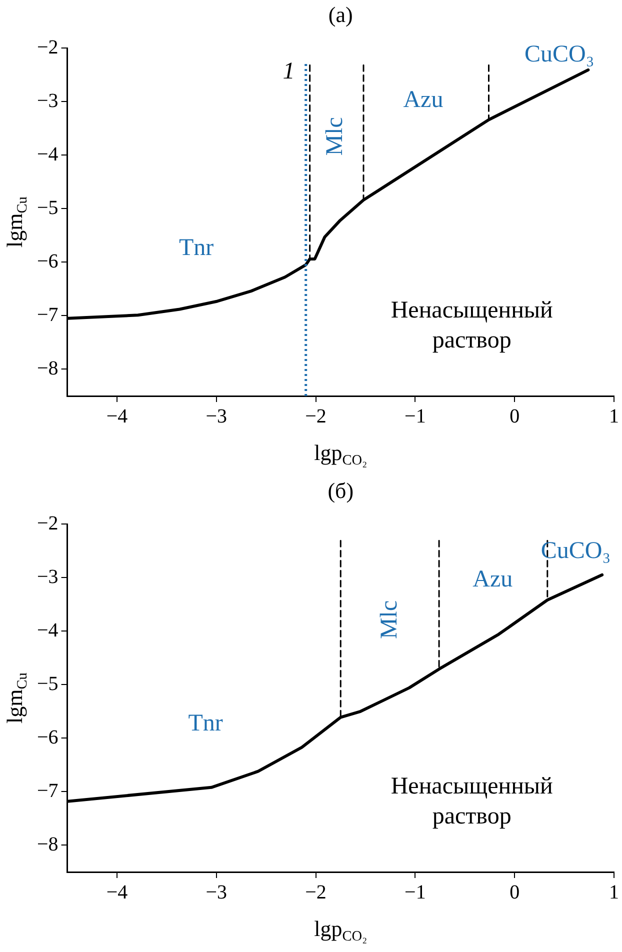 This screenshot has width=622, height=952. Describe the element at coordinates (341, 490) in the screenshot. I see `chart-title: (б)` at that location.